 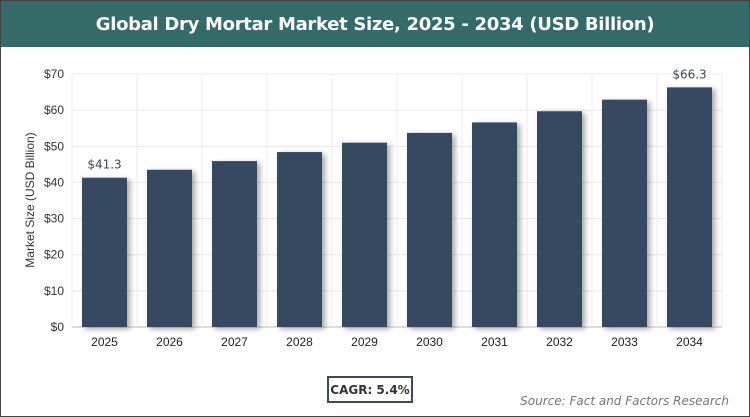 I want to click on x-tick-label: 2031, so click(x=494, y=342).